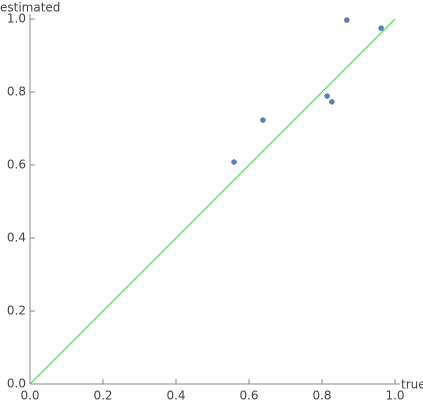 The height and width of the screenshot is (407, 423). I want to click on y-tick-label: 0.8, so click(16, 92).